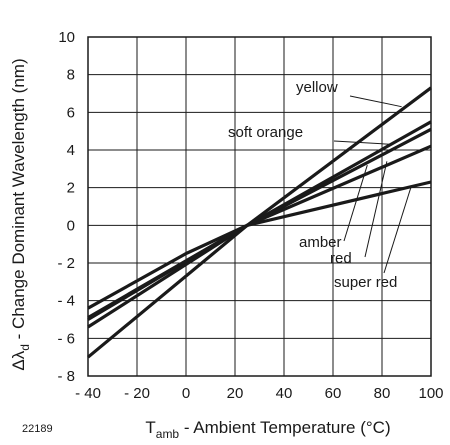 The width and height of the screenshot is (450, 445). What do you see at coordinates (333, 393) in the screenshot?
I see `x-tick-label: 60` at bounding box center [333, 393].